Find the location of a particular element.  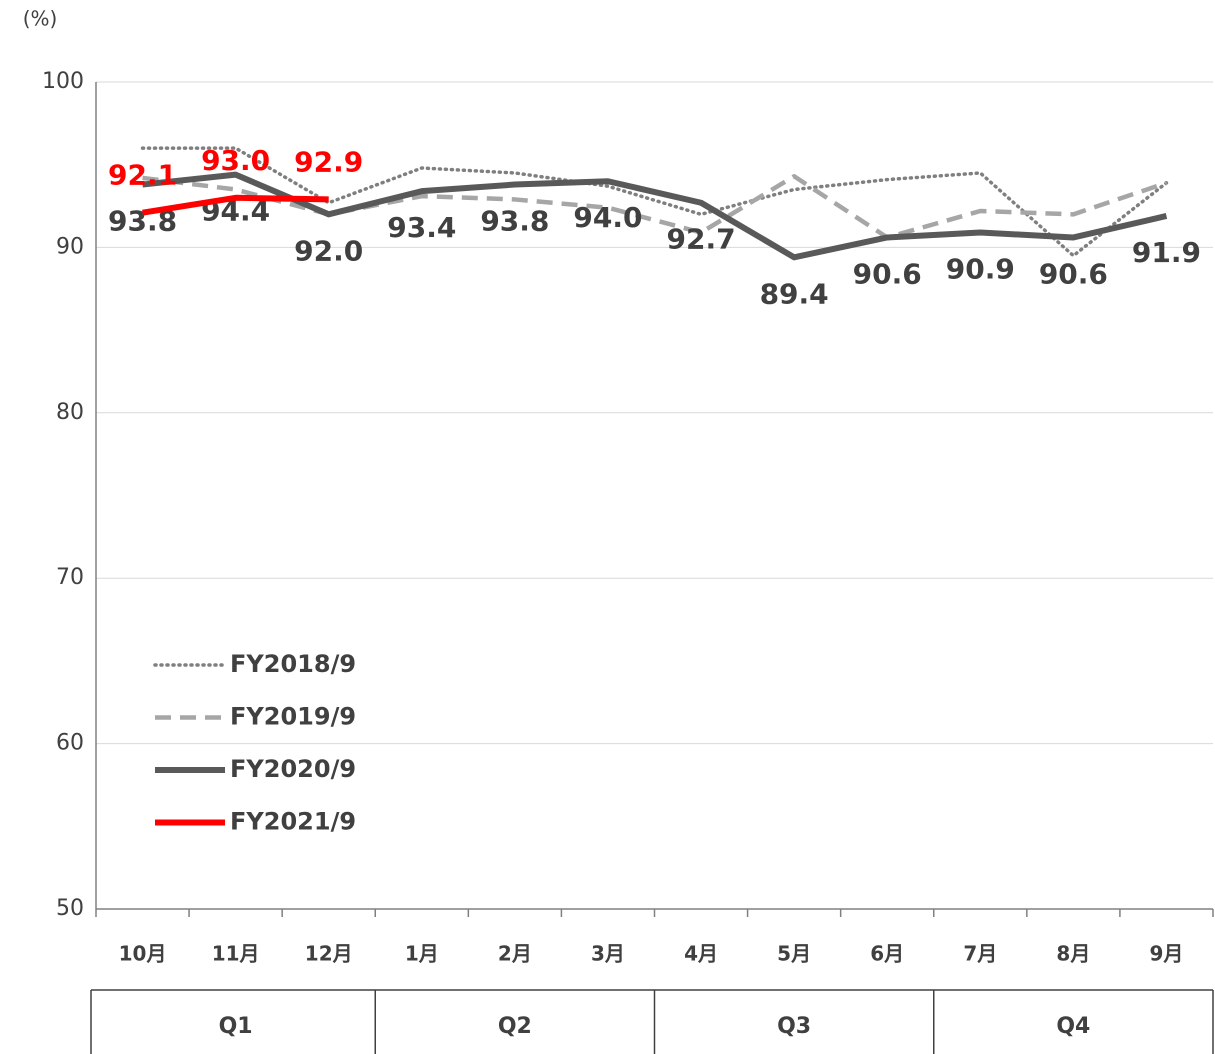

legend-label: FY2021/9 is located at coordinates (293, 822).